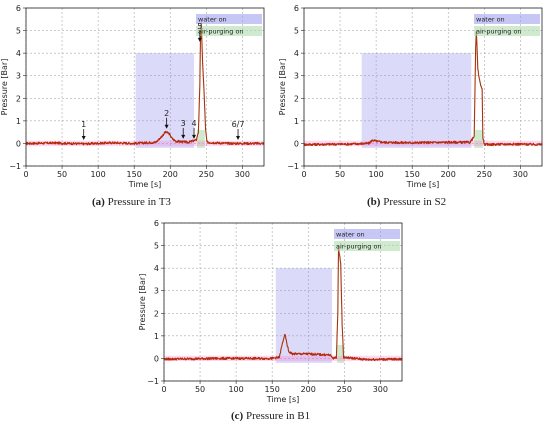 The image size is (550, 429). I want to click on caption-c-text: Pressure in B1, so click(278, 416).